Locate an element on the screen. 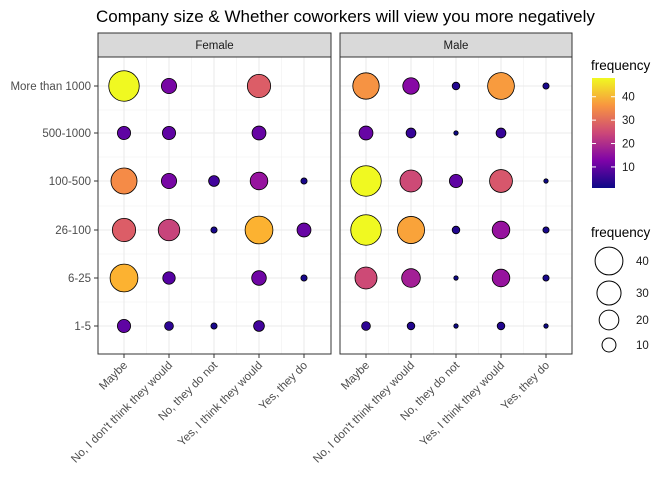 Image resolution: width=672 pixels, height=480 pixels. bubble-male-500-1000-maybe is located at coordinates (366, 133).